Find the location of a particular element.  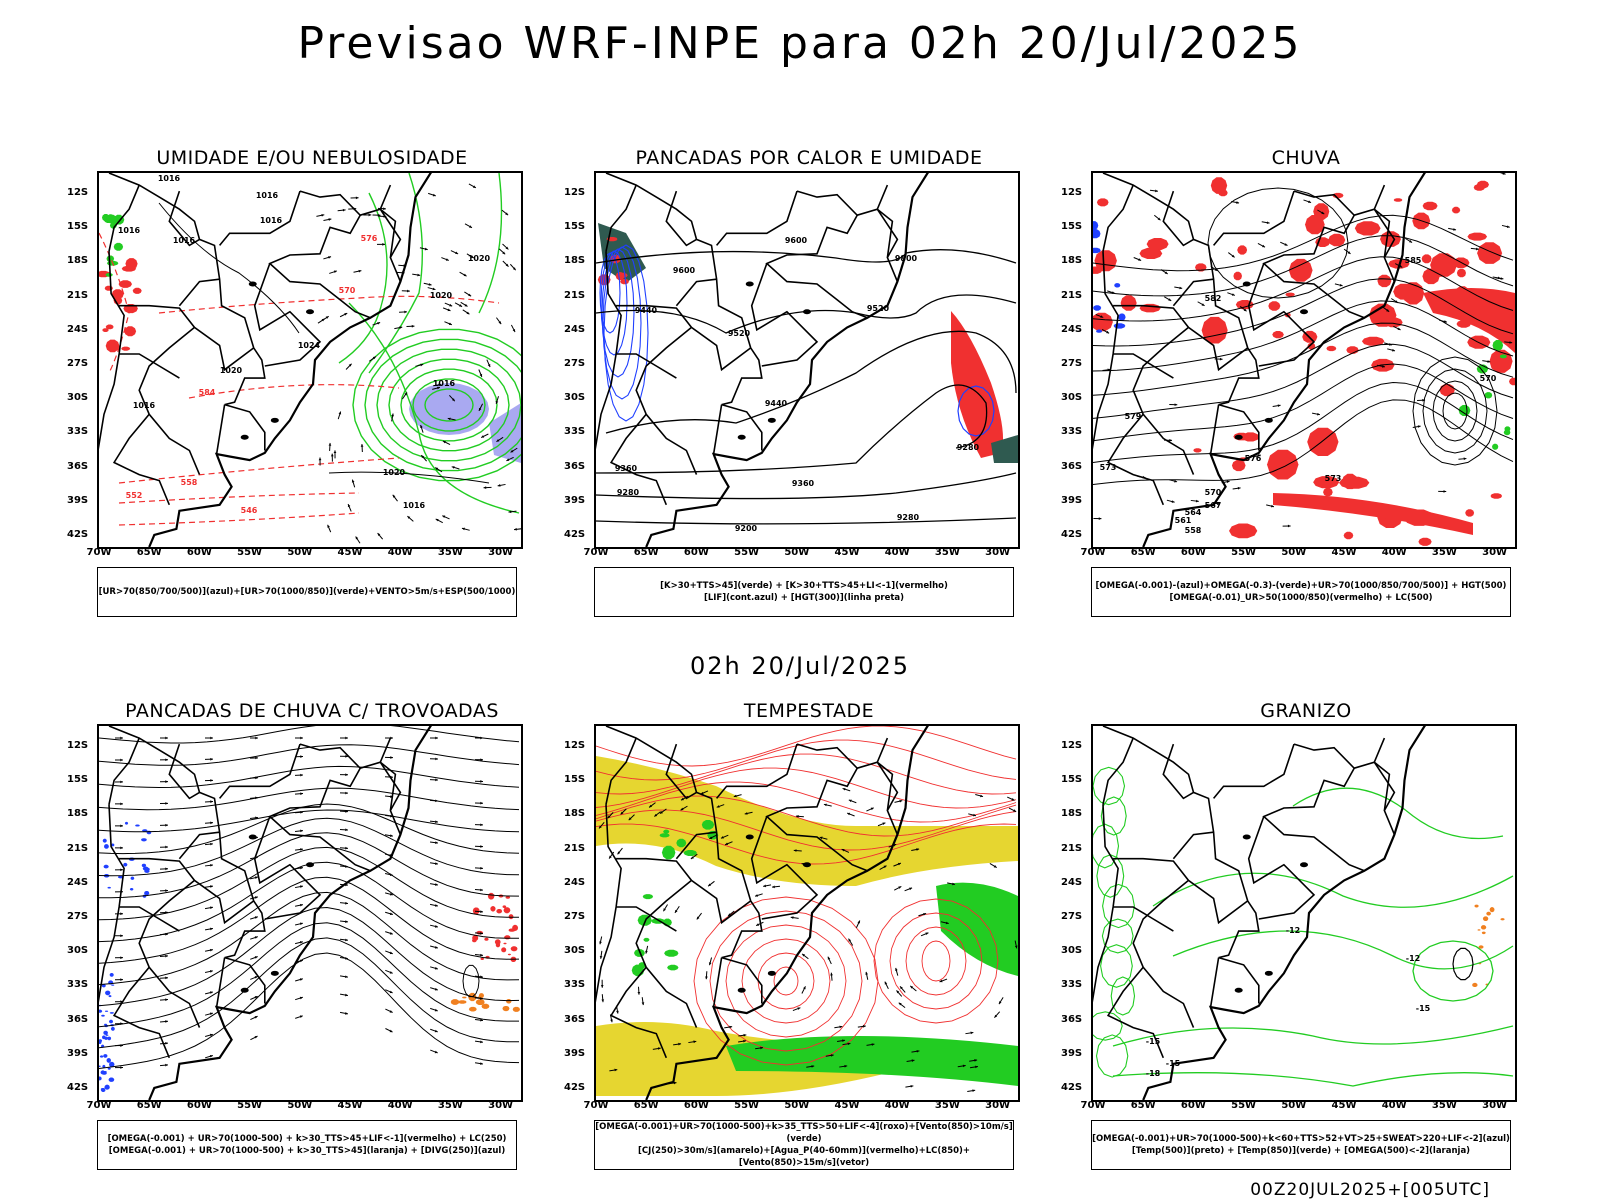

humidity-dot is located at coordinates (109, 275).